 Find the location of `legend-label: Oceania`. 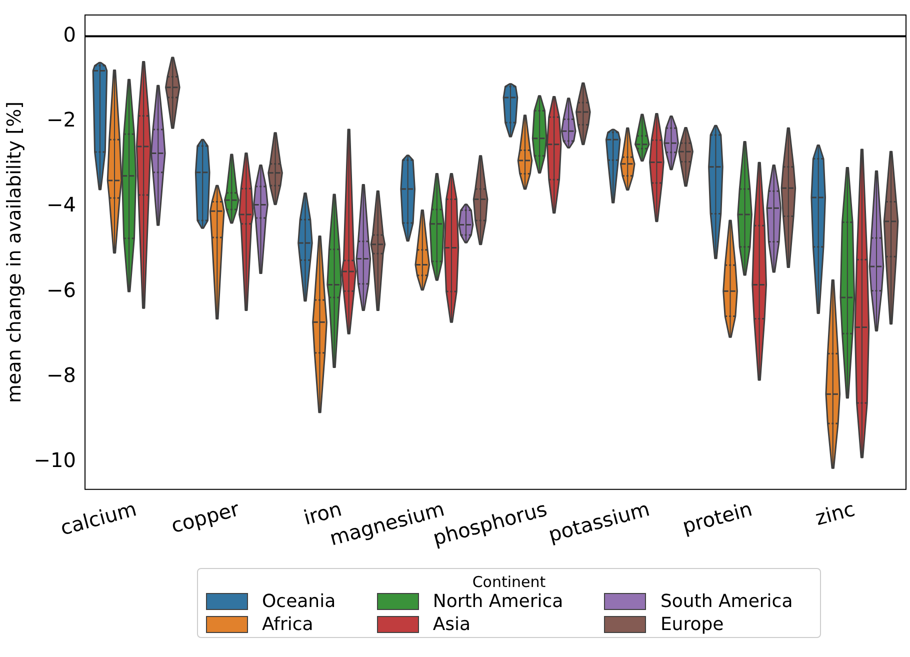

legend-label: Oceania is located at coordinates (299, 601).